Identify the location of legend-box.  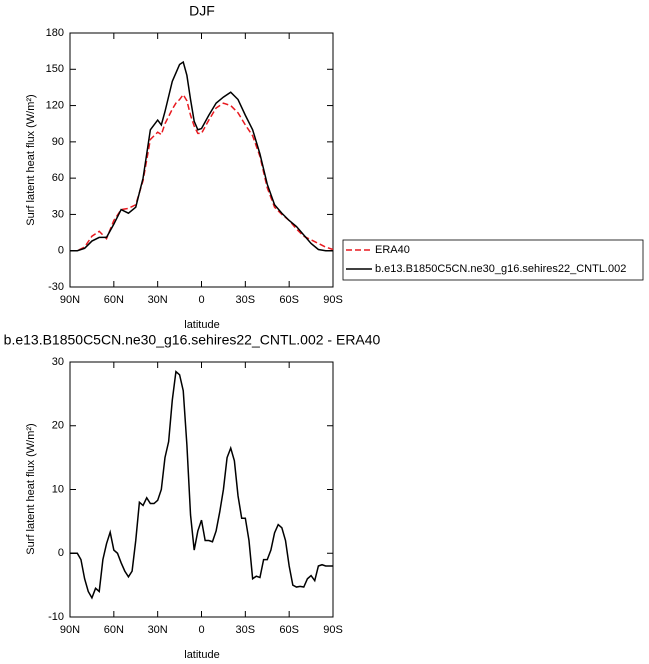
(493, 260).